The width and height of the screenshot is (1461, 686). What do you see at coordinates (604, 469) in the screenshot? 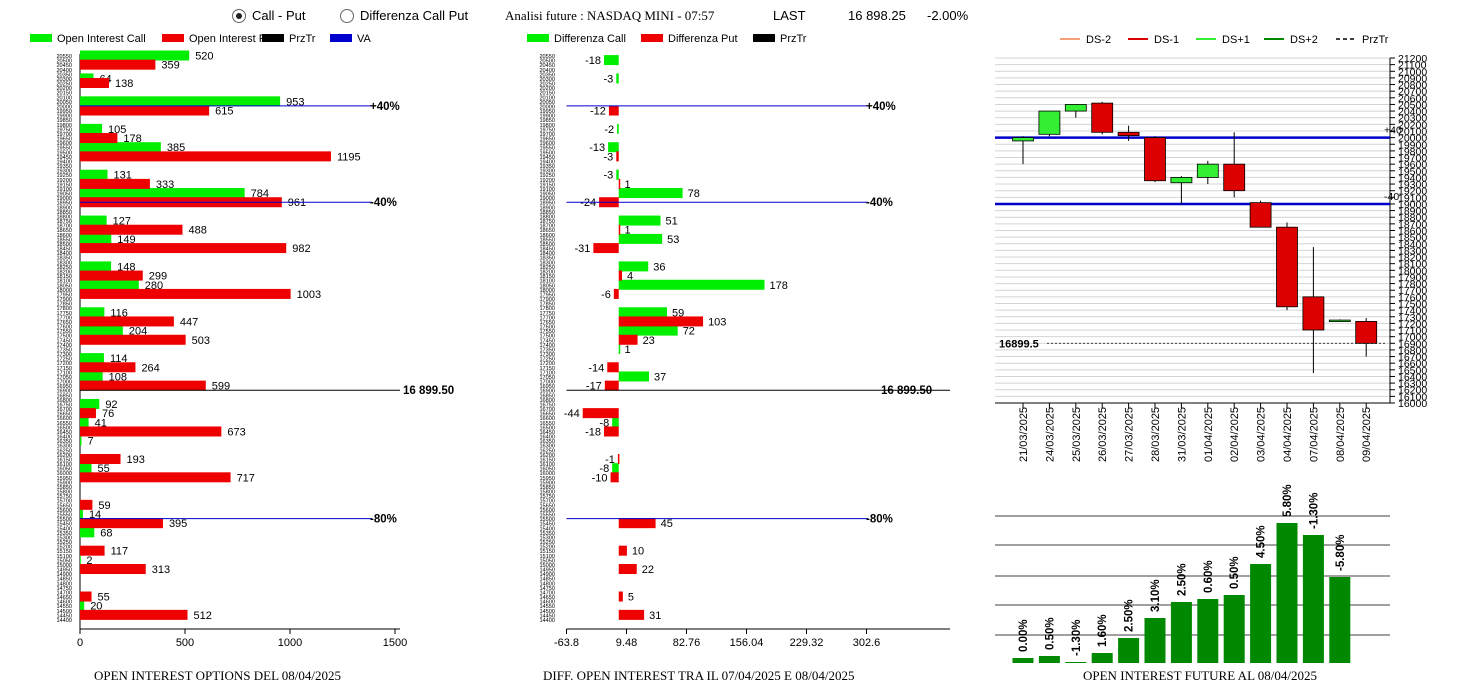
I see `diff-call-bar-label: -8` at bounding box center [604, 469].